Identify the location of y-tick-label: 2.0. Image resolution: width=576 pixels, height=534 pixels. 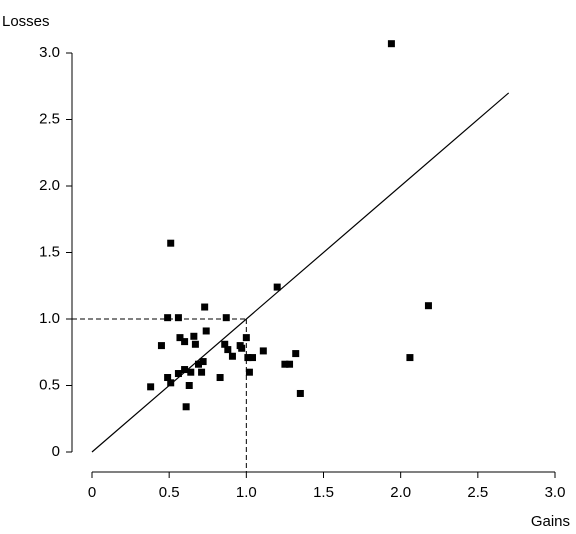
(49, 185).